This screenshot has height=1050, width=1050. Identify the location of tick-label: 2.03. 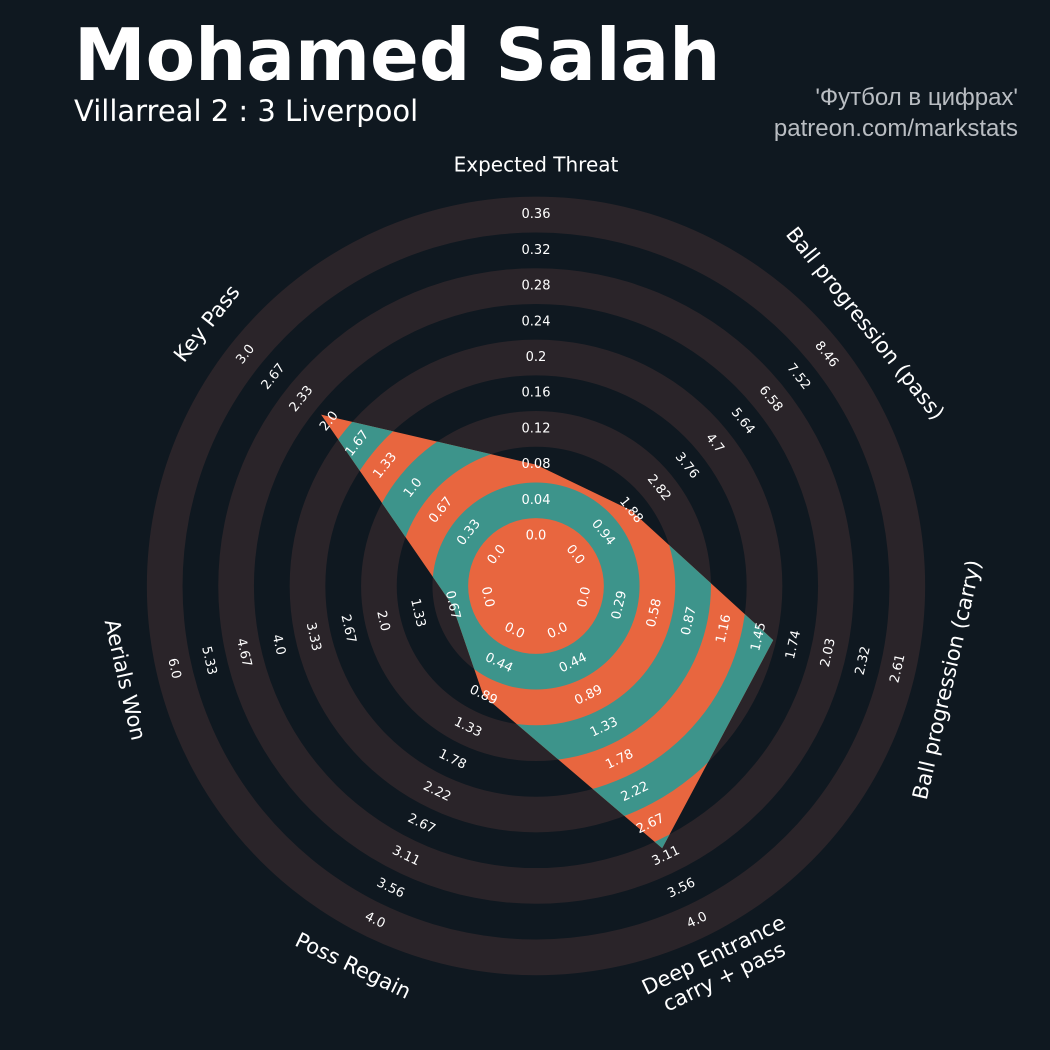
(828, 653).